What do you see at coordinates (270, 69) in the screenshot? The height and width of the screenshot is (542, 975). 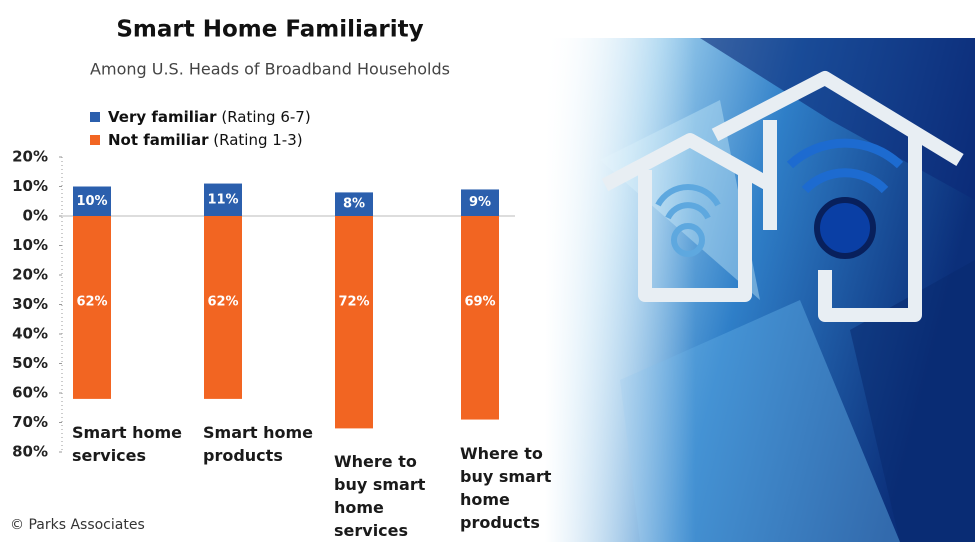 I see `chart-subtitle: Among U.S. Heads of Broadband Households` at bounding box center [270, 69].